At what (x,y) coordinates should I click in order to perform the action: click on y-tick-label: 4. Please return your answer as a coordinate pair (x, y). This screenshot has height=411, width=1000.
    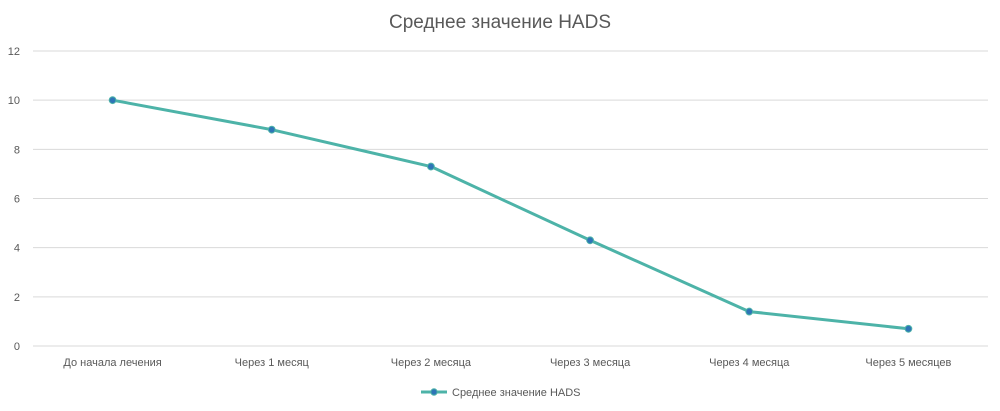
    Looking at the image, I should click on (17, 249).